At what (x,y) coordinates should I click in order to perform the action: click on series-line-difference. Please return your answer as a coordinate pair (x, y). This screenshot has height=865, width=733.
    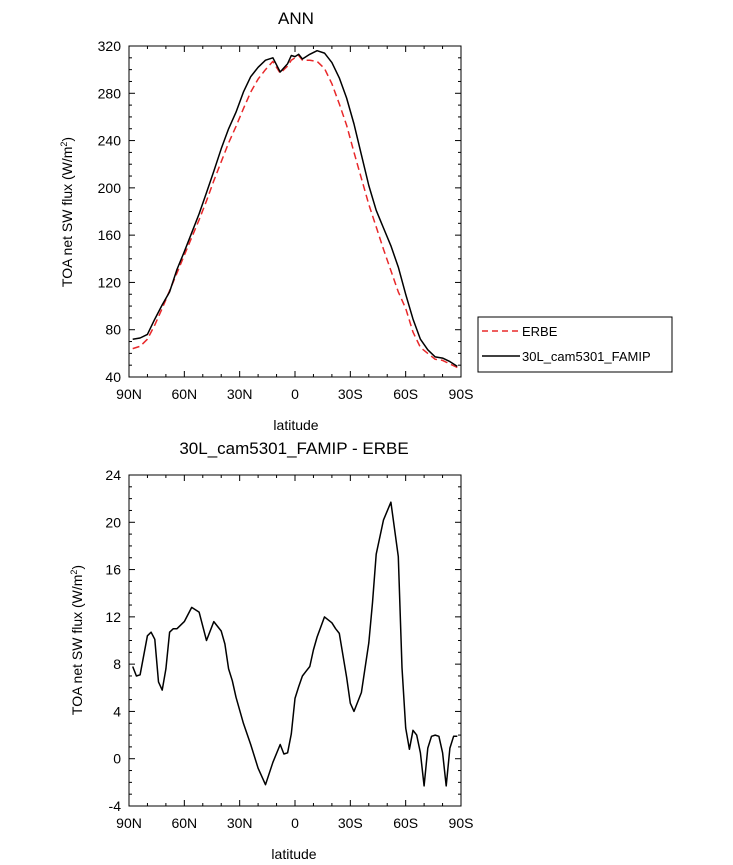
    Looking at the image, I should click on (295, 644).